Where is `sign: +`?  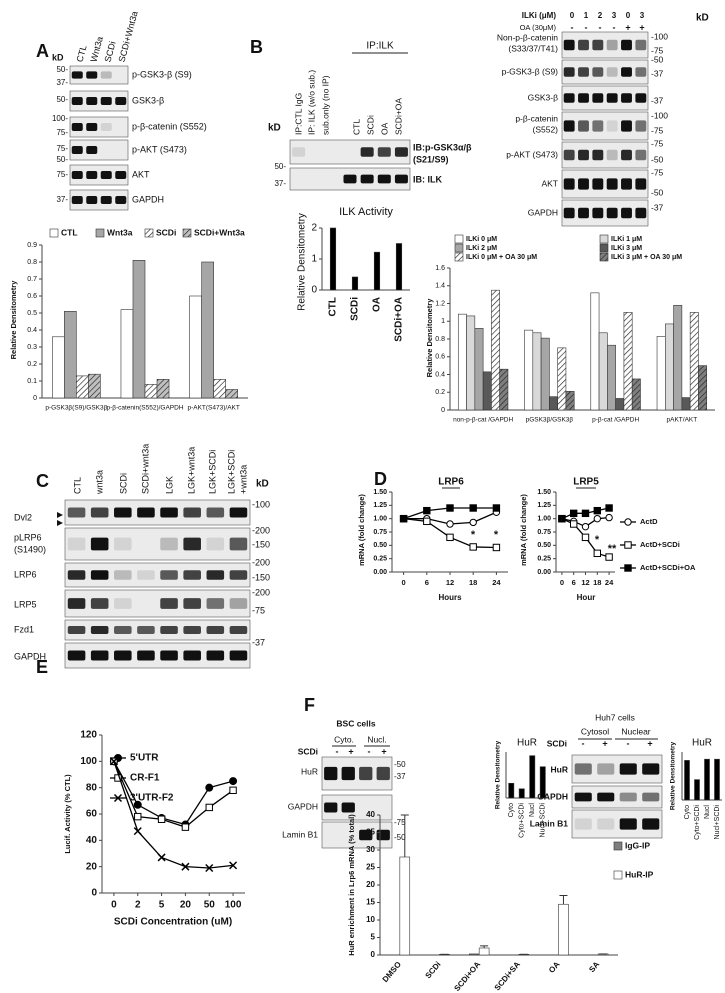
sign: + is located at coordinates (350, 751).